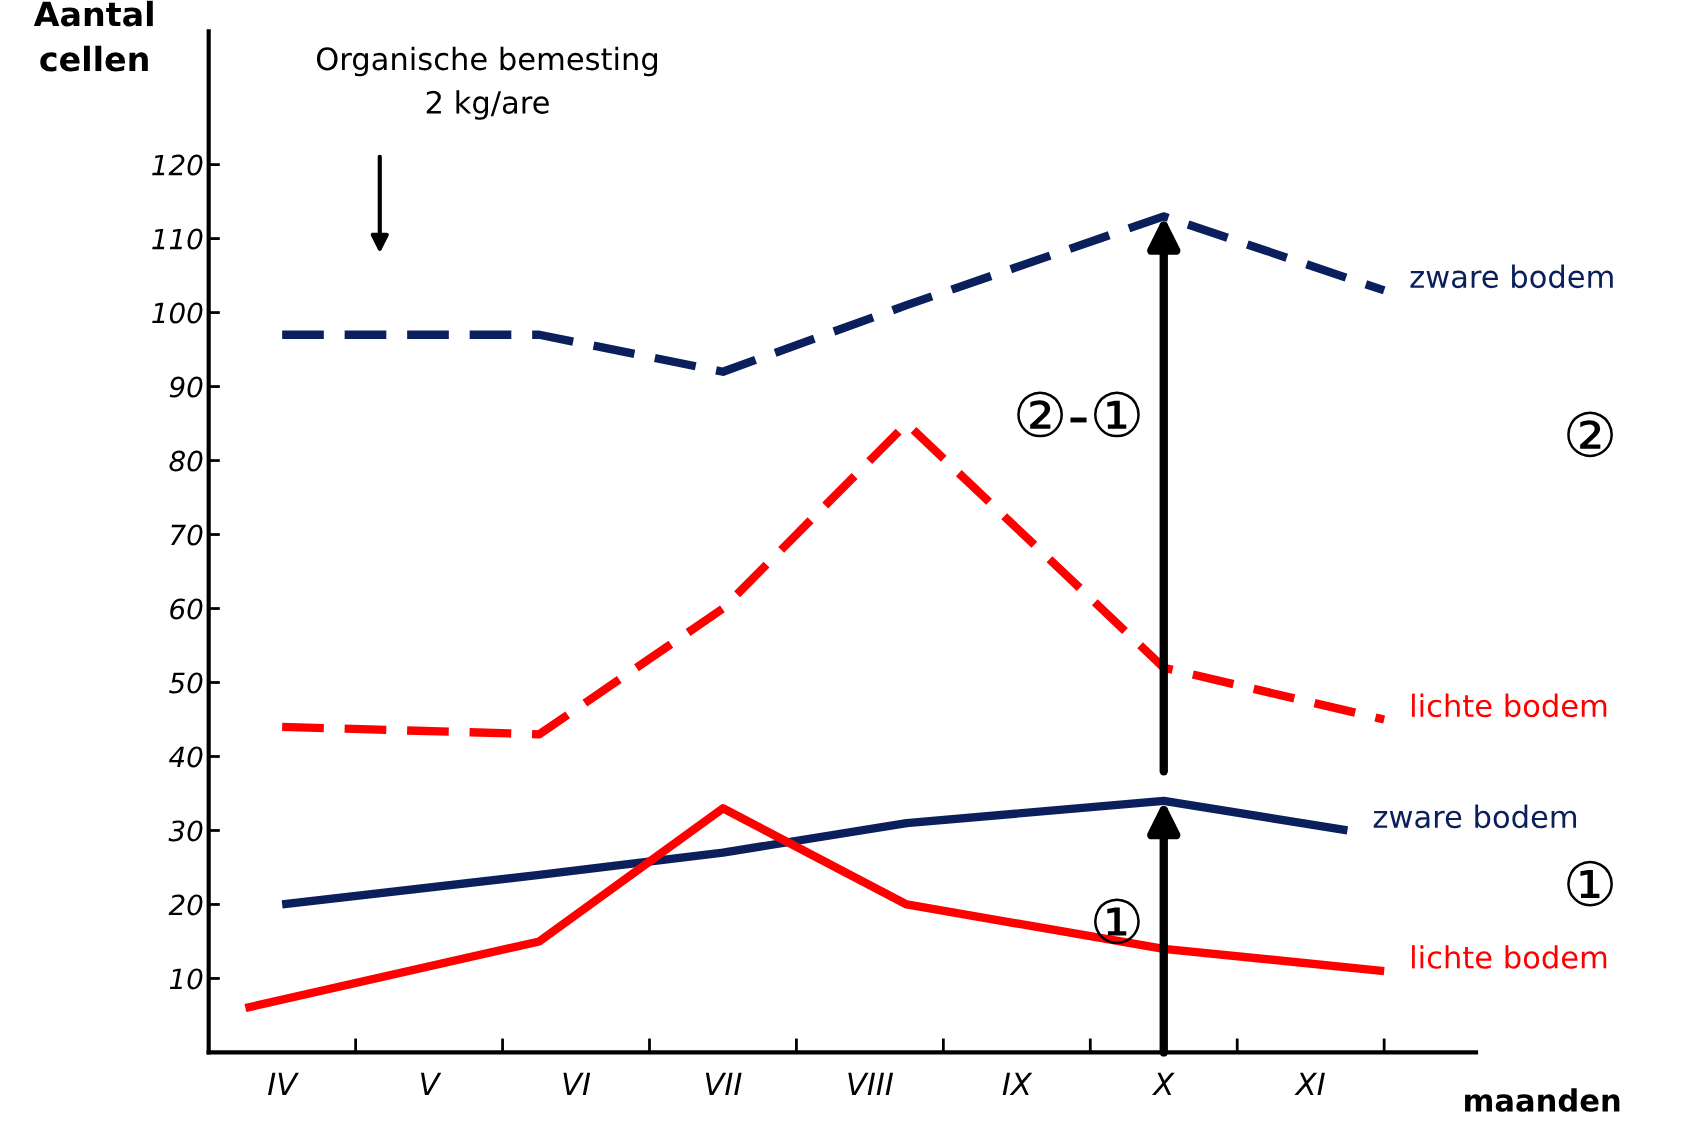 The image size is (1683, 1122). What do you see at coordinates (185, 831) in the screenshot?
I see `y-tick-label: 30` at bounding box center [185, 831].